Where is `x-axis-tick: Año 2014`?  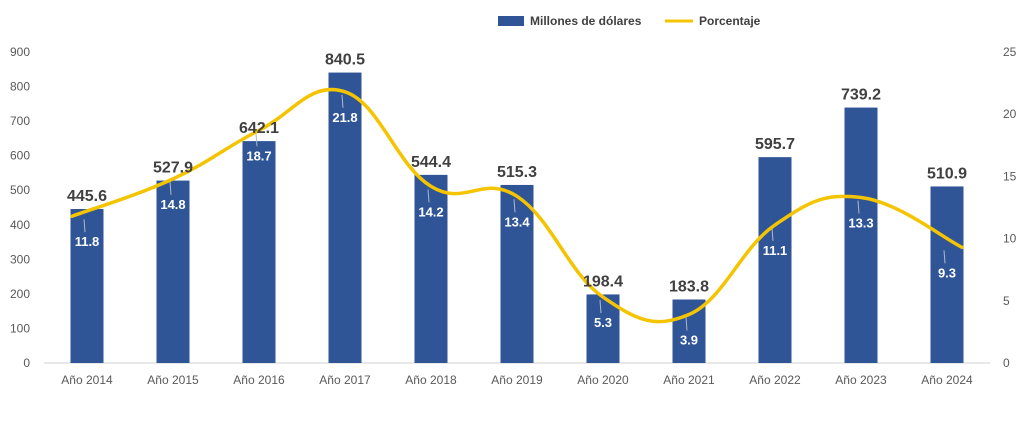 x-axis-tick: Año 2014 is located at coordinates (87, 380).